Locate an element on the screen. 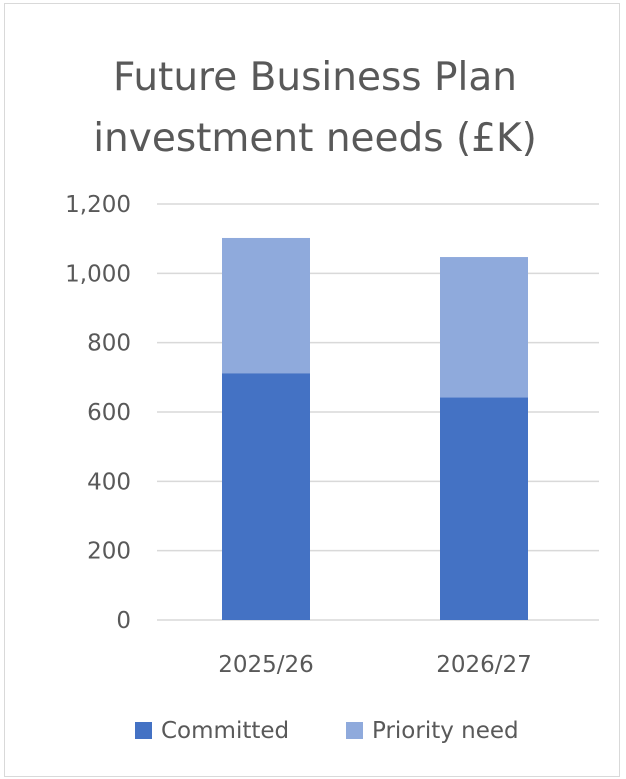 Image resolution: width=626 pixels, height=779 pixels. chart-title-line-2: investment needs (£K) is located at coordinates (315, 138).